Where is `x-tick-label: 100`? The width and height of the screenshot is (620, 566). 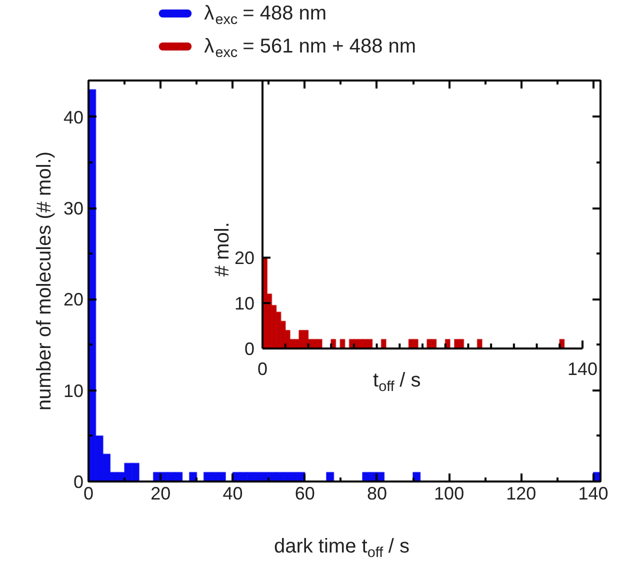 x-tick-label: 100 is located at coordinates (449, 494).